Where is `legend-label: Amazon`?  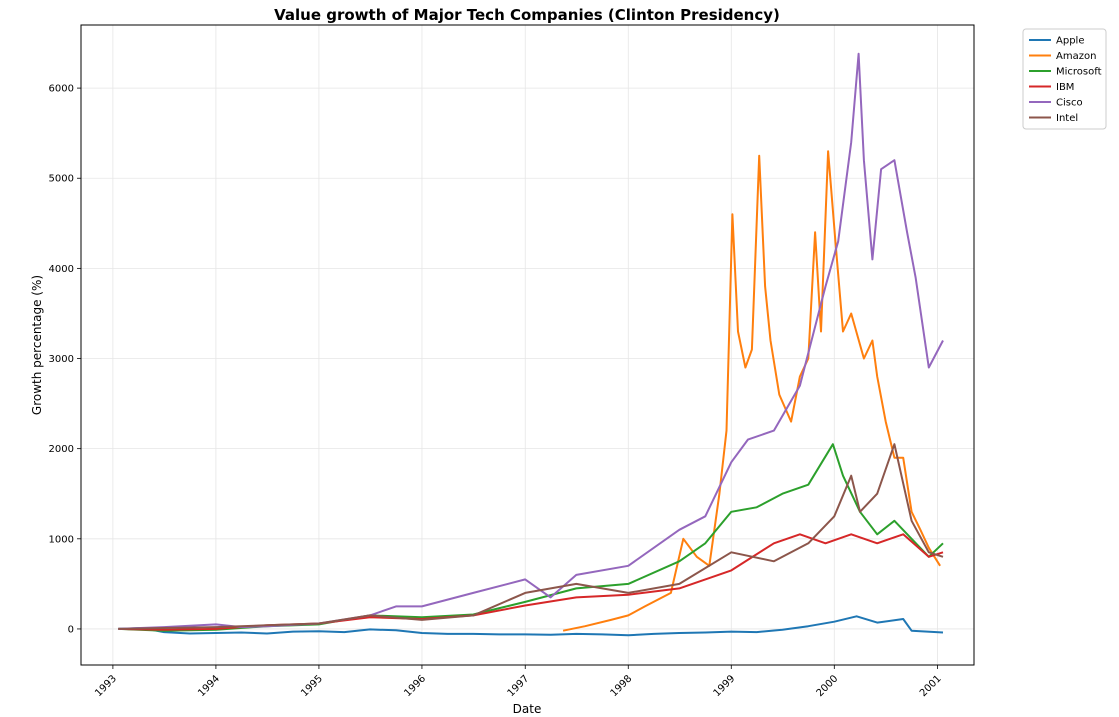 legend-label: Amazon is located at coordinates (1076, 56).